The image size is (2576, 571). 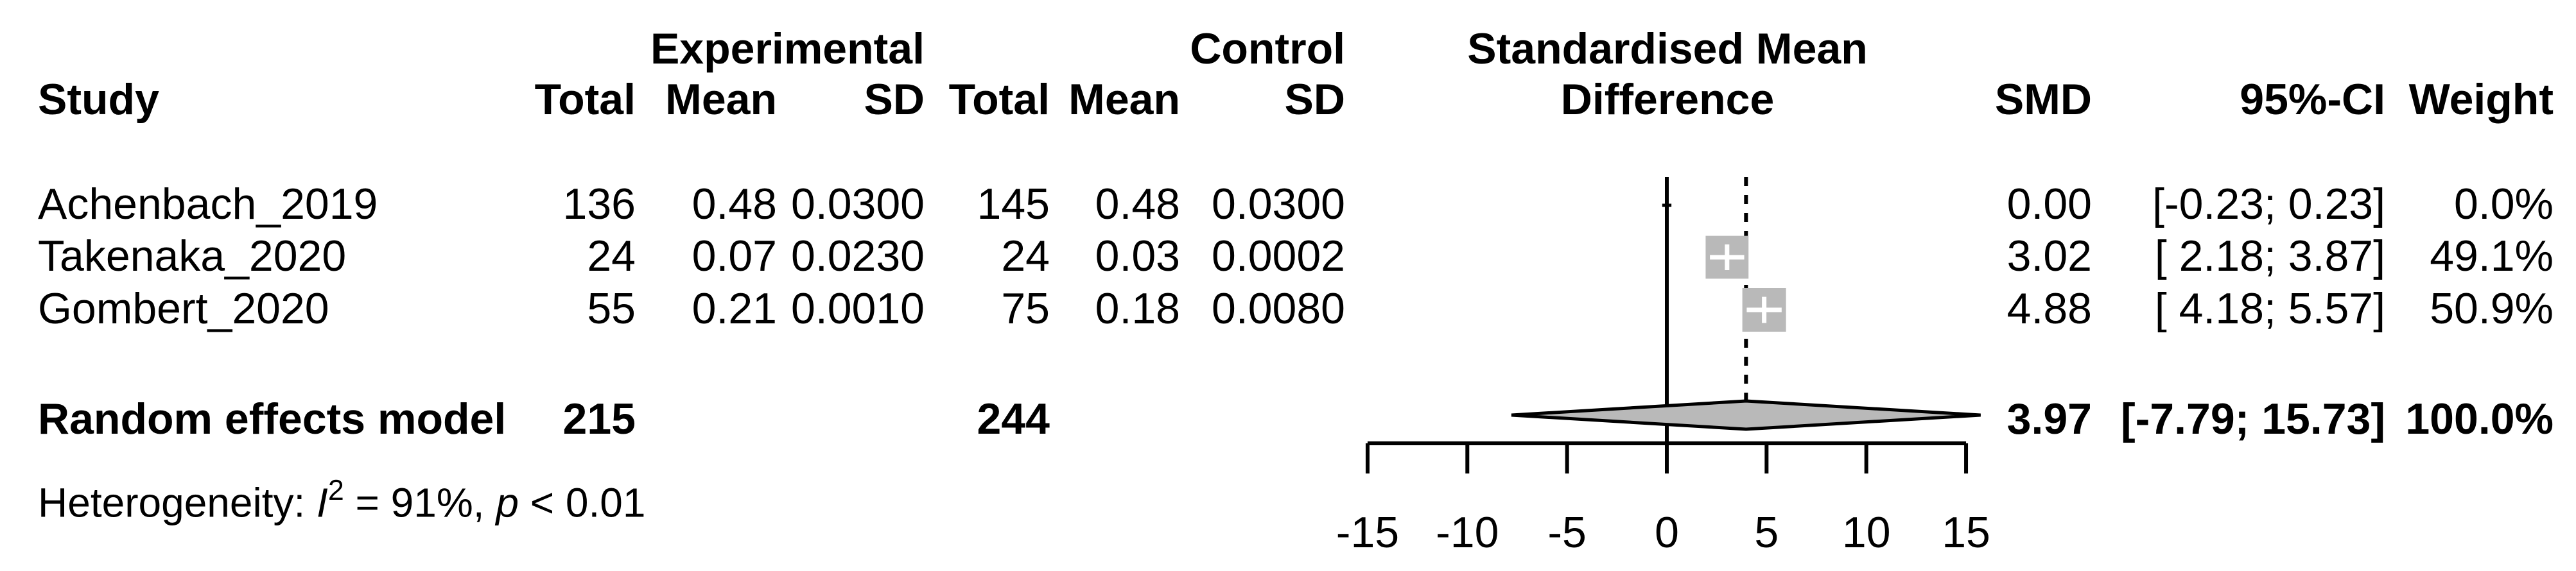 What do you see at coordinates (1367, 532) in the screenshot?
I see `axis-tick-label: -15` at bounding box center [1367, 532].